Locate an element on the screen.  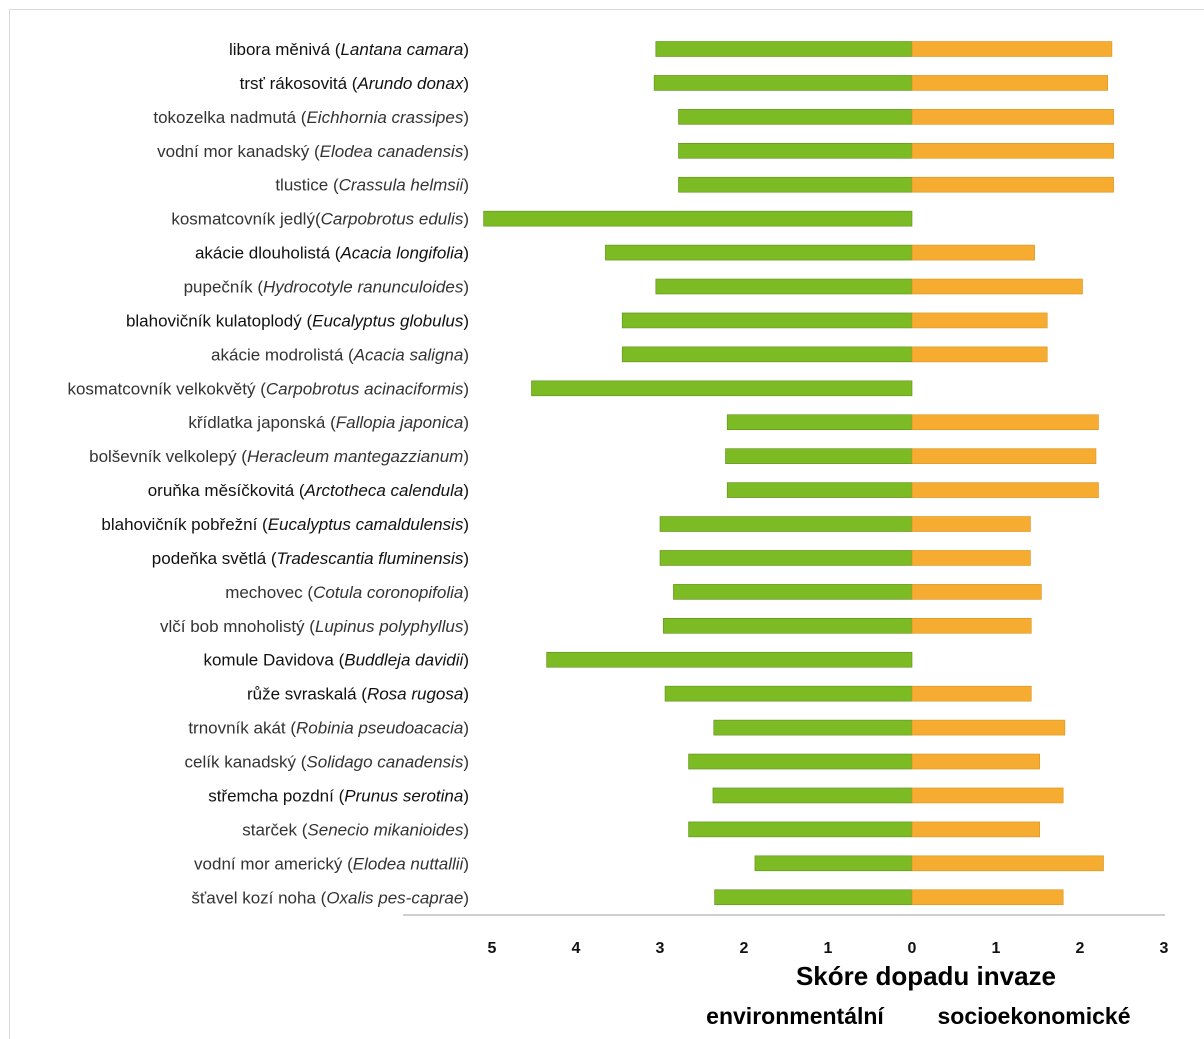
latin-name: Prunus serotina is located at coordinates (403, 795).